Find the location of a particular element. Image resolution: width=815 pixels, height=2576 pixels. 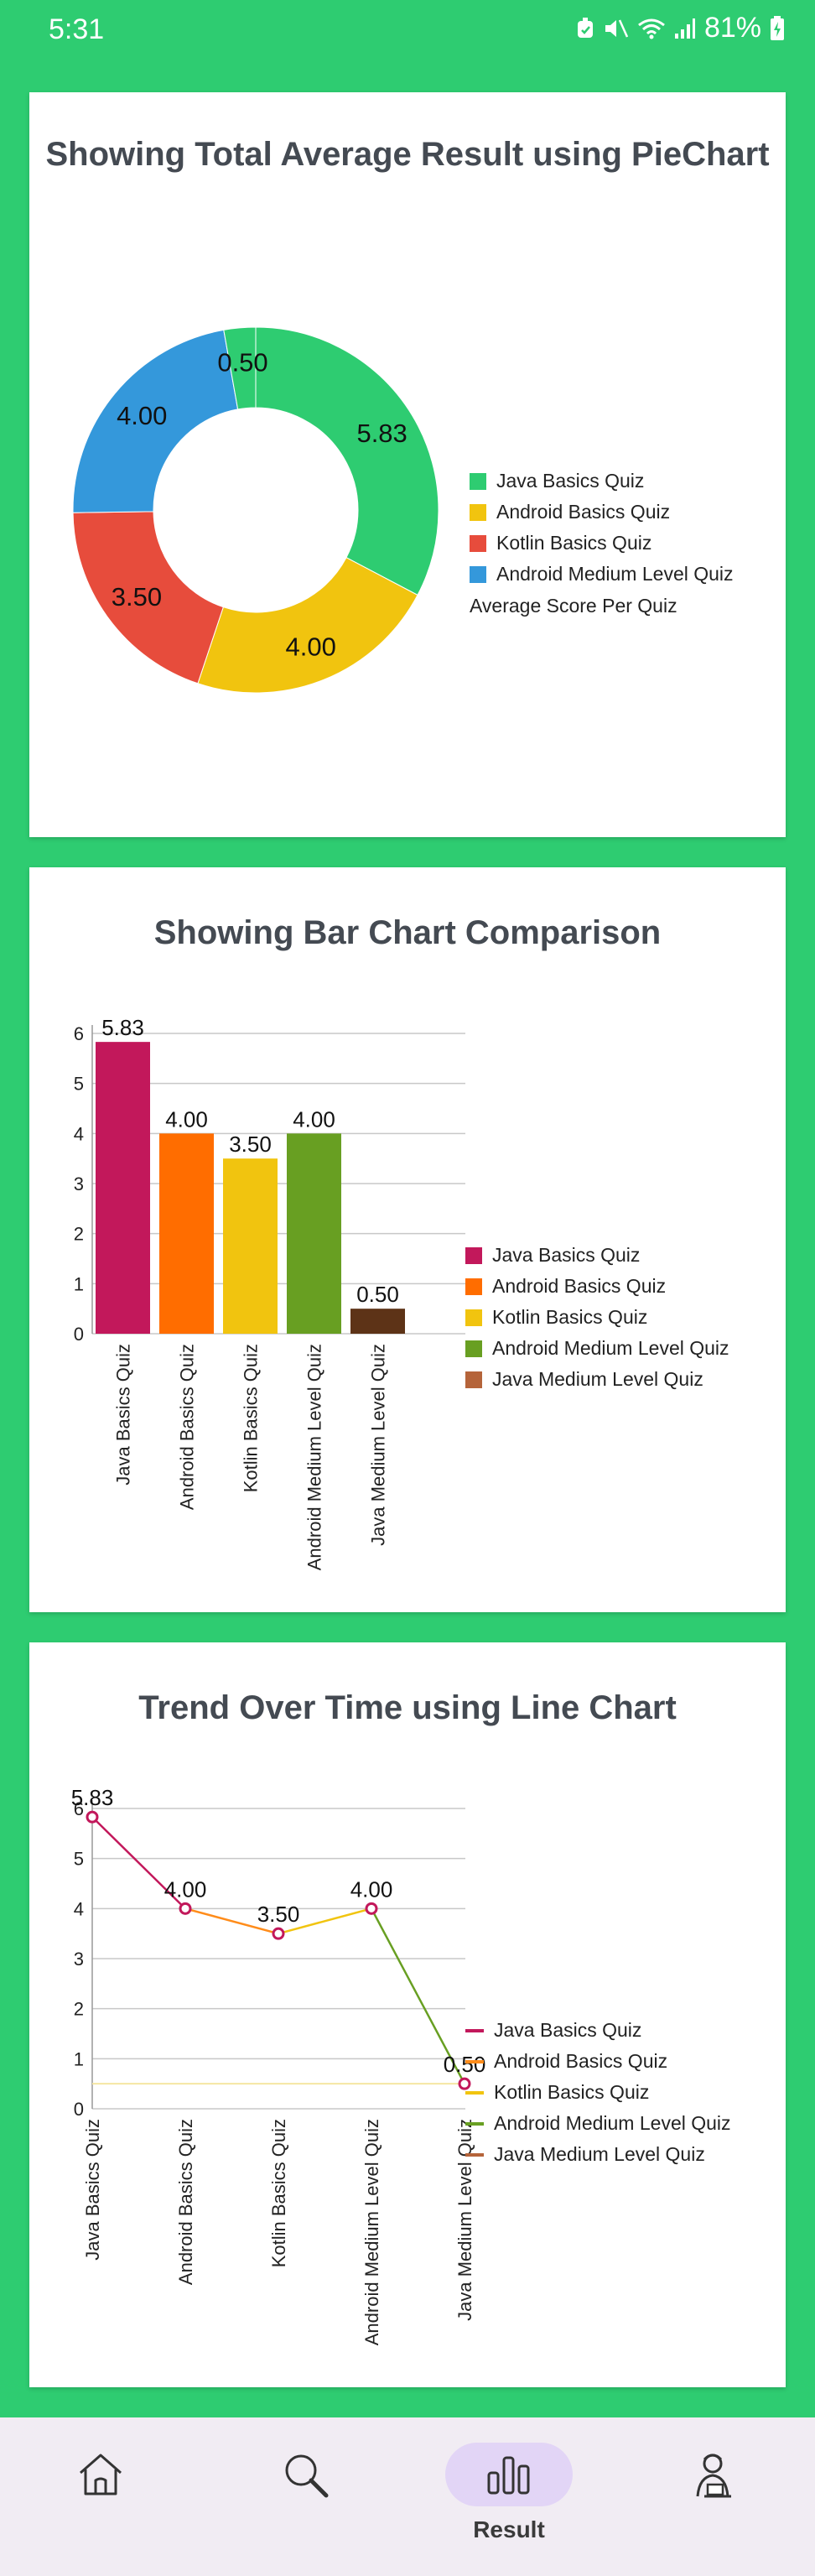

pie-legend-label: Android Medium Level Quiz is located at coordinates (615, 574).